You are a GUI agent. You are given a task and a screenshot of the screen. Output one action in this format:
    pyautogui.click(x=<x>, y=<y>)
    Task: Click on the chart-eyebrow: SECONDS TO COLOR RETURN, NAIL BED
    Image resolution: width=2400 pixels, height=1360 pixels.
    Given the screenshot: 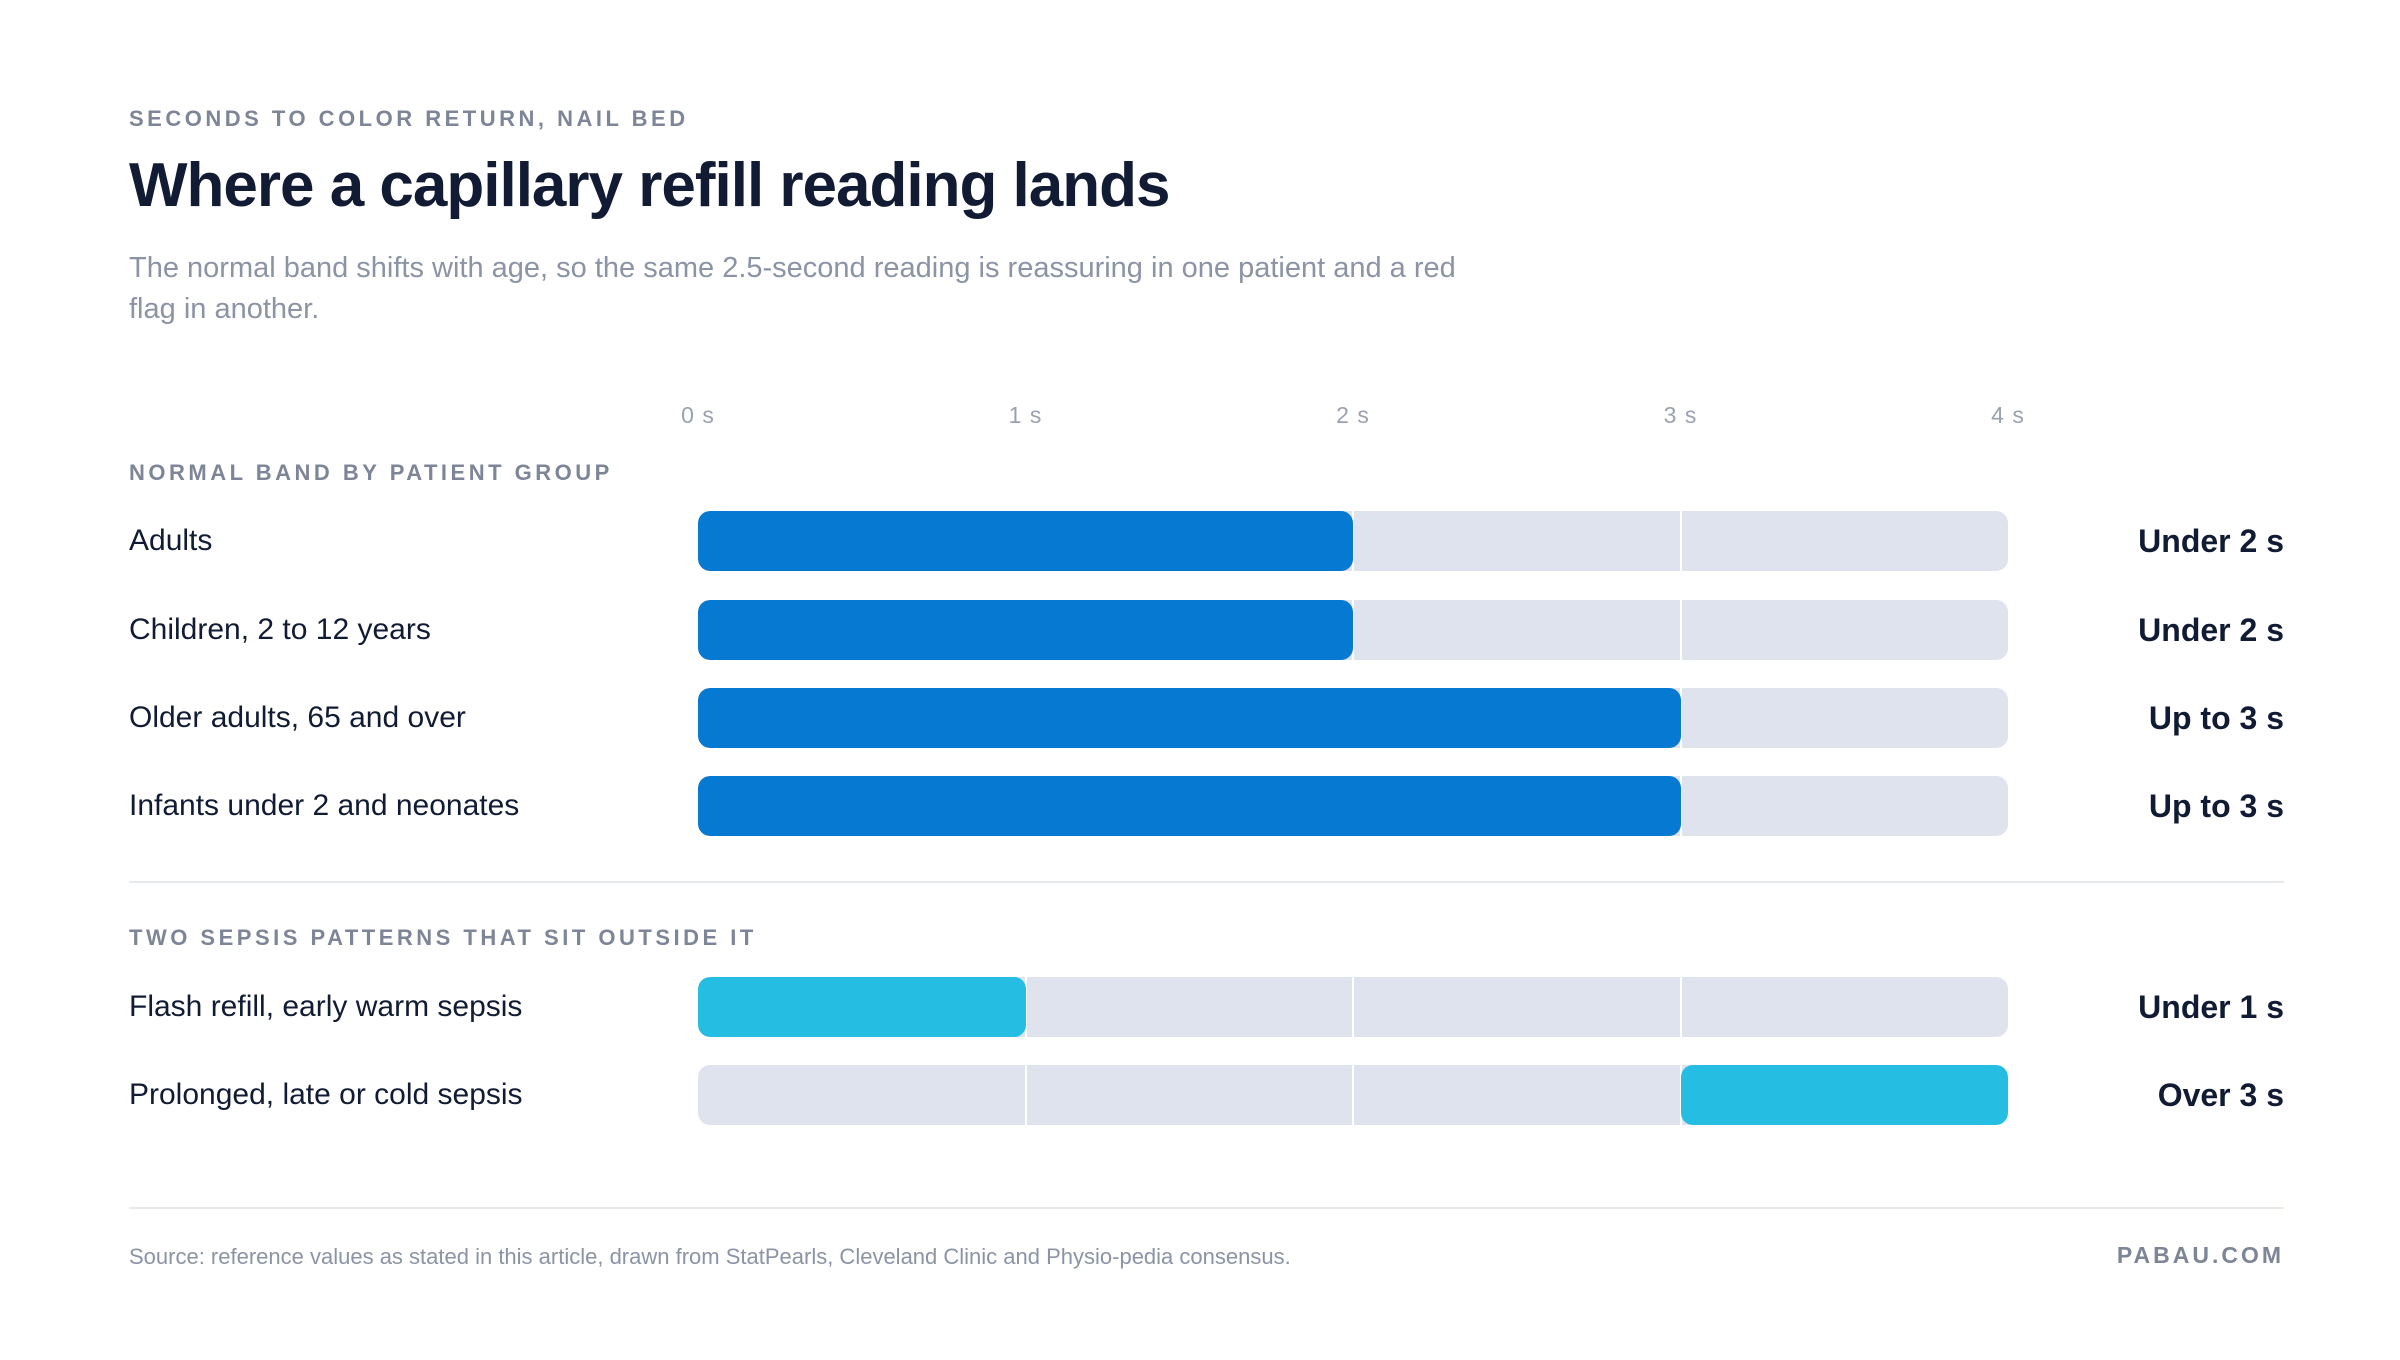 What is the action you would take?
    pyautogui.click(x=409, y=118)
    